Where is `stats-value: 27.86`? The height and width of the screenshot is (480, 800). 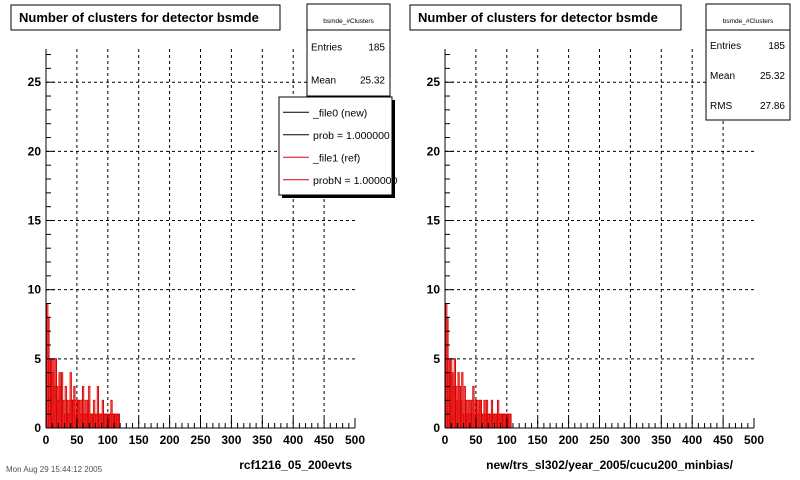
stats-value: 27.86 is located at coordinates (772, 106).